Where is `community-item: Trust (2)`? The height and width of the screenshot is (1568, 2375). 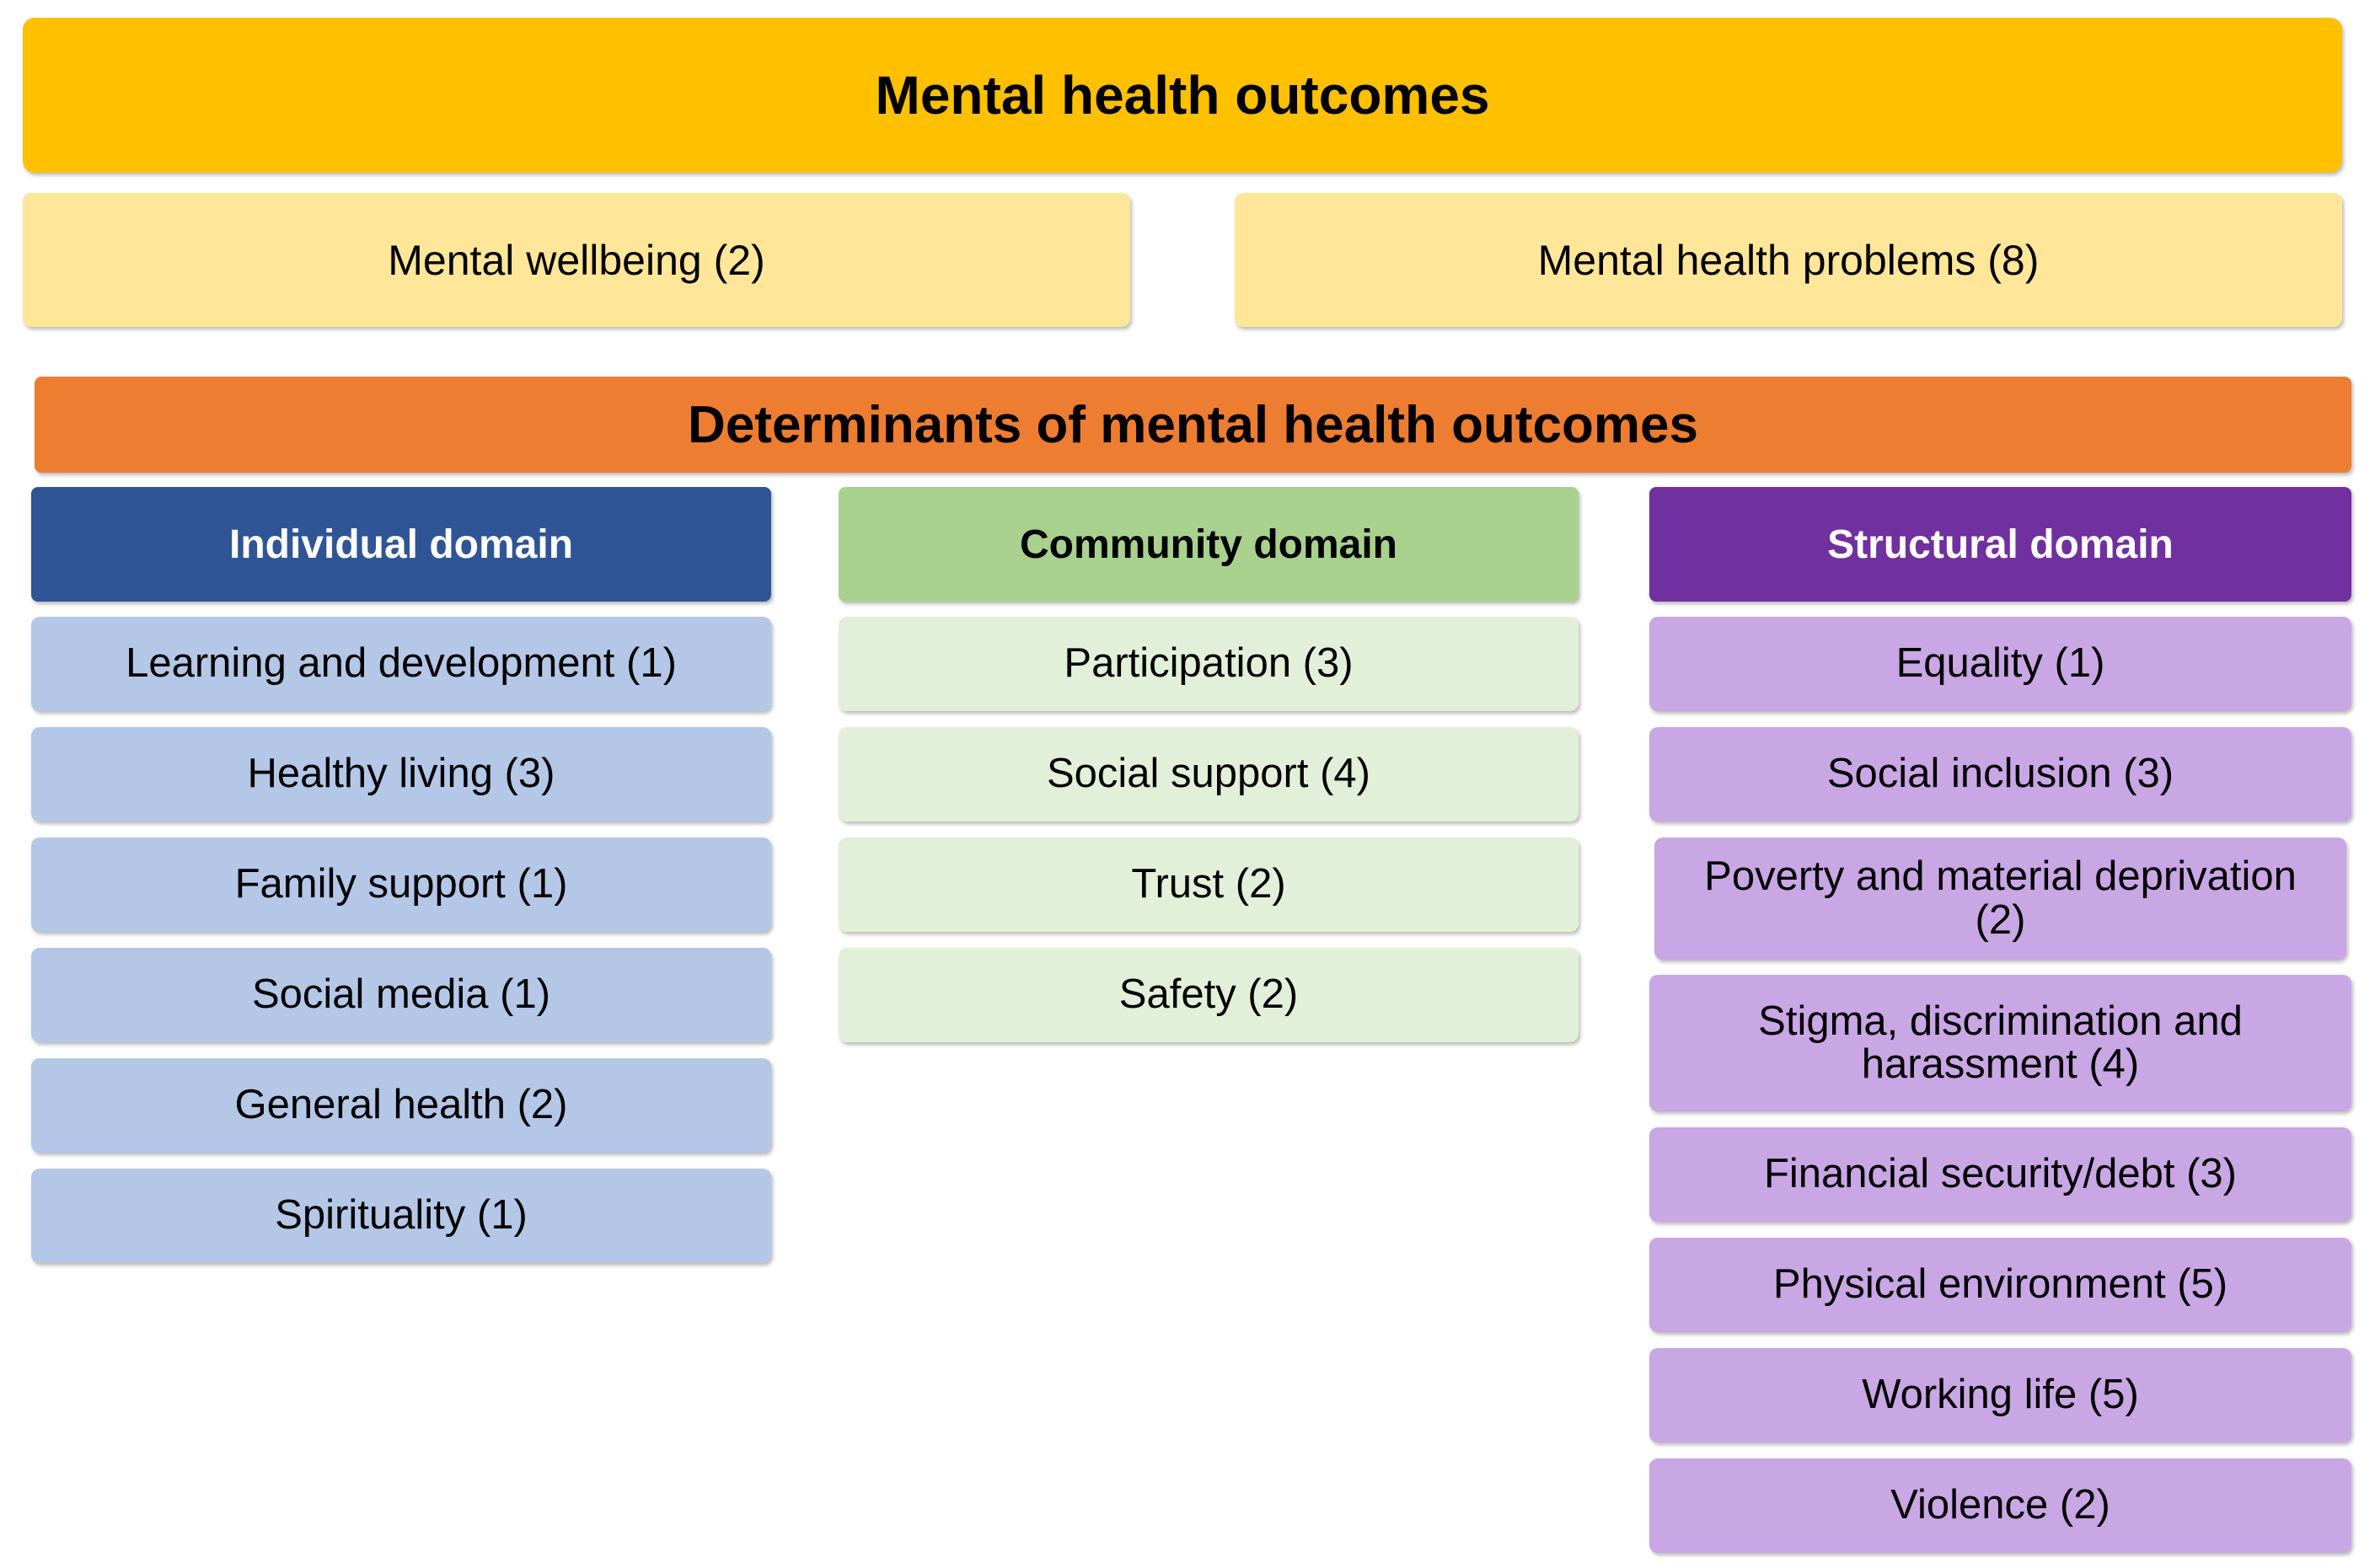
community-item: Trust (2) is located at coordinates (1209, 885).